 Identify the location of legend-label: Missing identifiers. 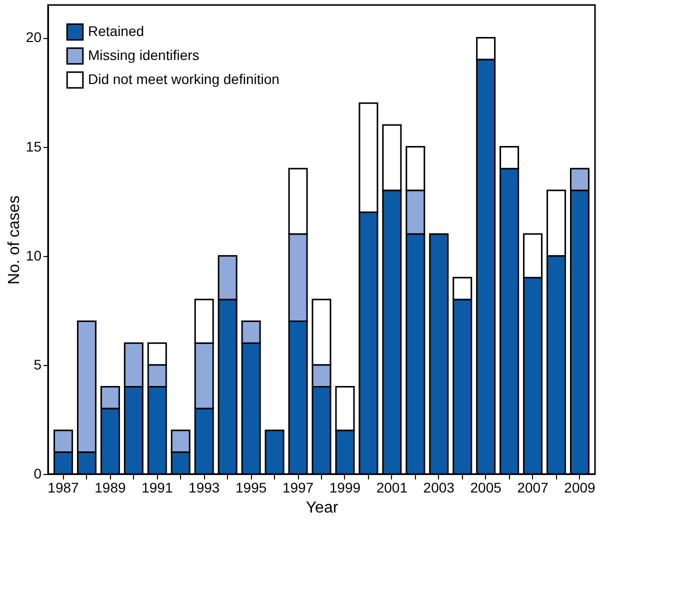
(144, 55).